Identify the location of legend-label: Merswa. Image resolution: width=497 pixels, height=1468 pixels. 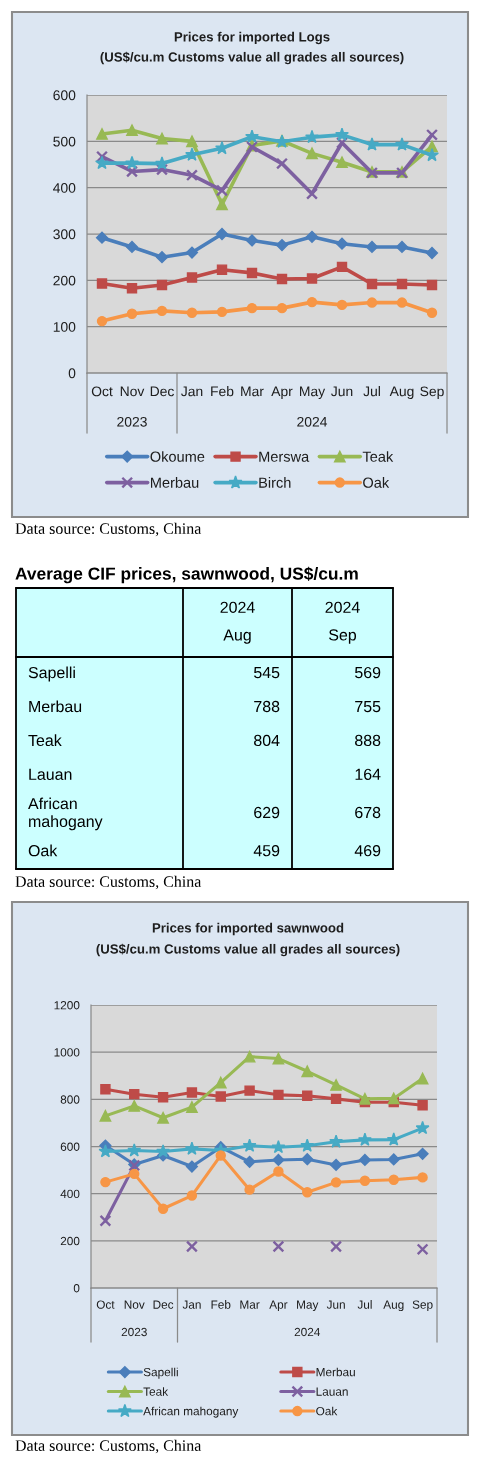
(284, 456).